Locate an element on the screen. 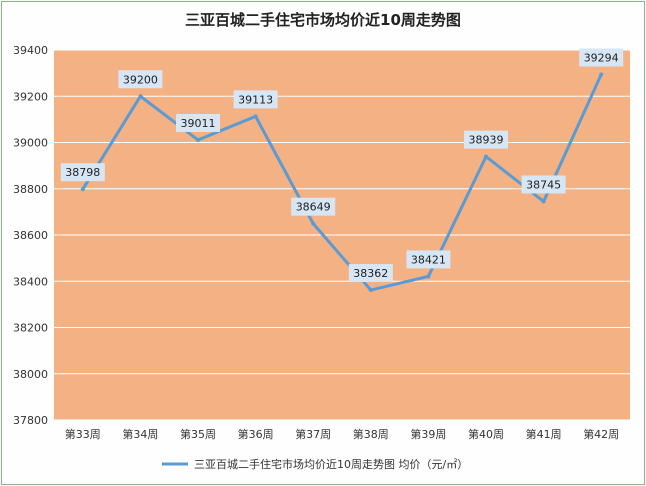 The height and width of the screenshot is (486, 646). data-label: 38362 is located at coordinates (370, 273).